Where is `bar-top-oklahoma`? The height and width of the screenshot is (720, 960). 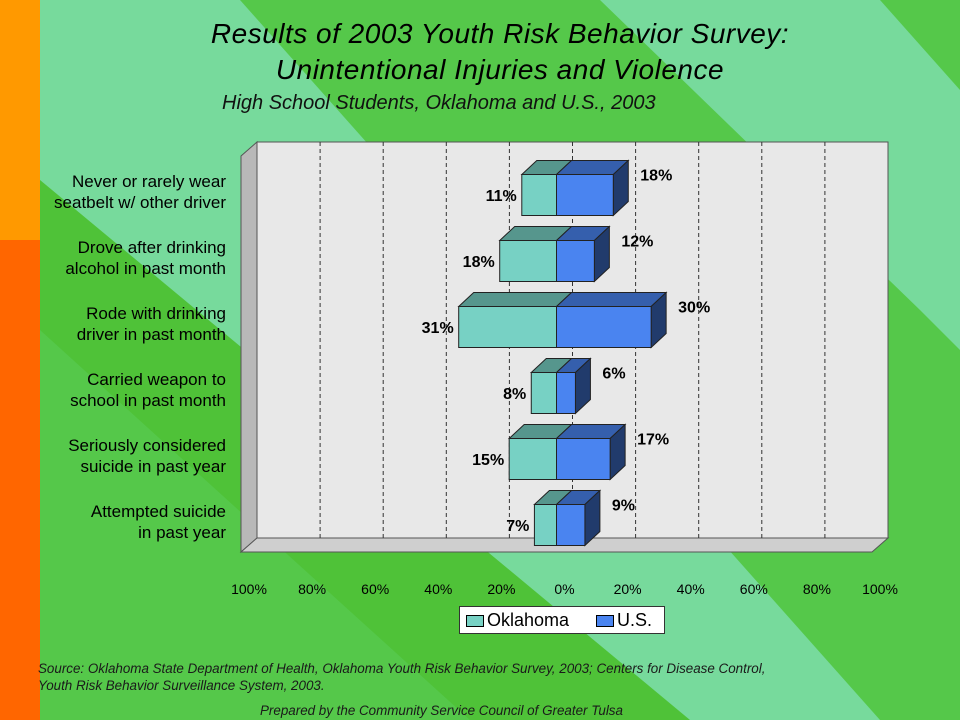 bar-top-oklahoma is located at coordinates (515, 299).